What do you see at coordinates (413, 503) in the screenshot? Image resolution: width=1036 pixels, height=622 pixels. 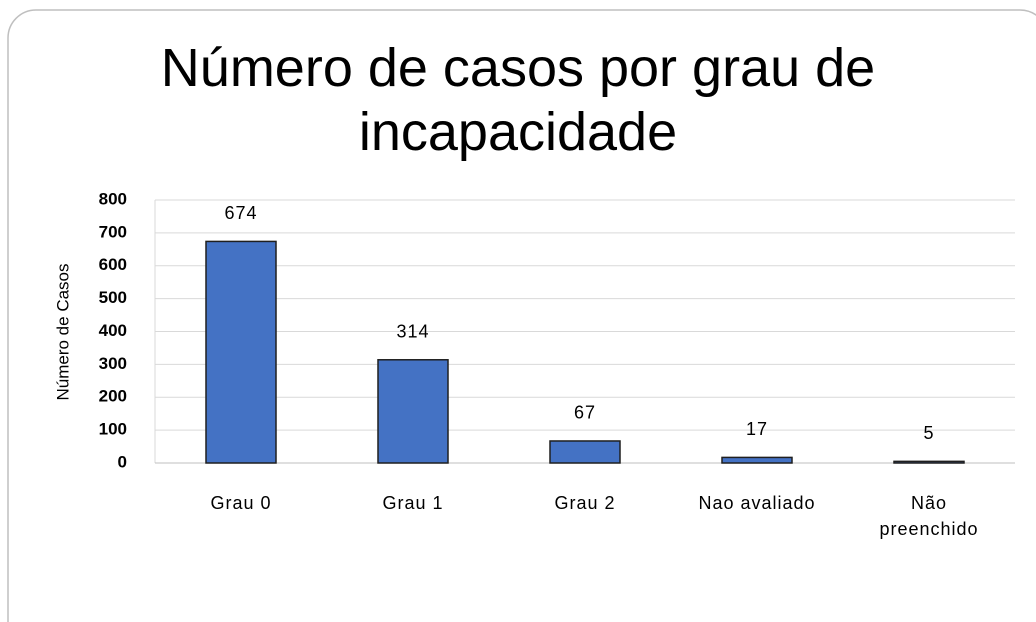 I see `x-tick-label: Grau 1` at bounding box center [413, 503].